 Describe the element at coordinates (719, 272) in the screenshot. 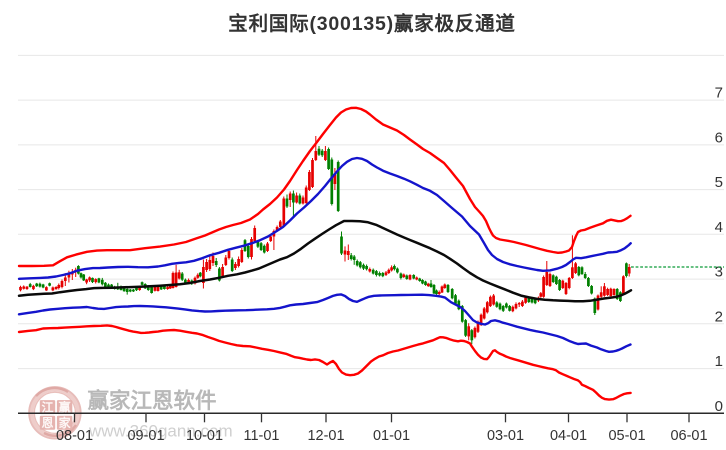

I see `svg-text: 3` at that location.